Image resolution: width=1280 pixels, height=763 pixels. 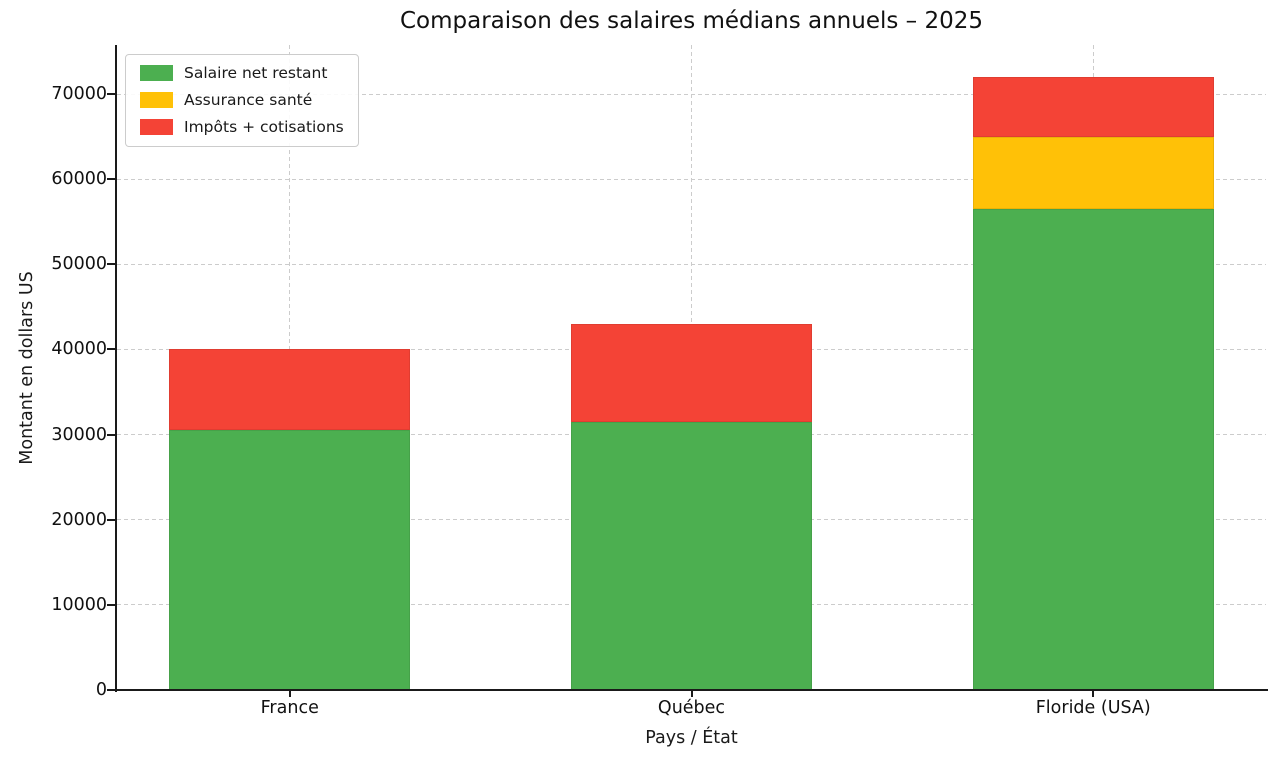 I want to click on bar-segment-floride-usa-assurance-sante, so click(x=1093, y=172).